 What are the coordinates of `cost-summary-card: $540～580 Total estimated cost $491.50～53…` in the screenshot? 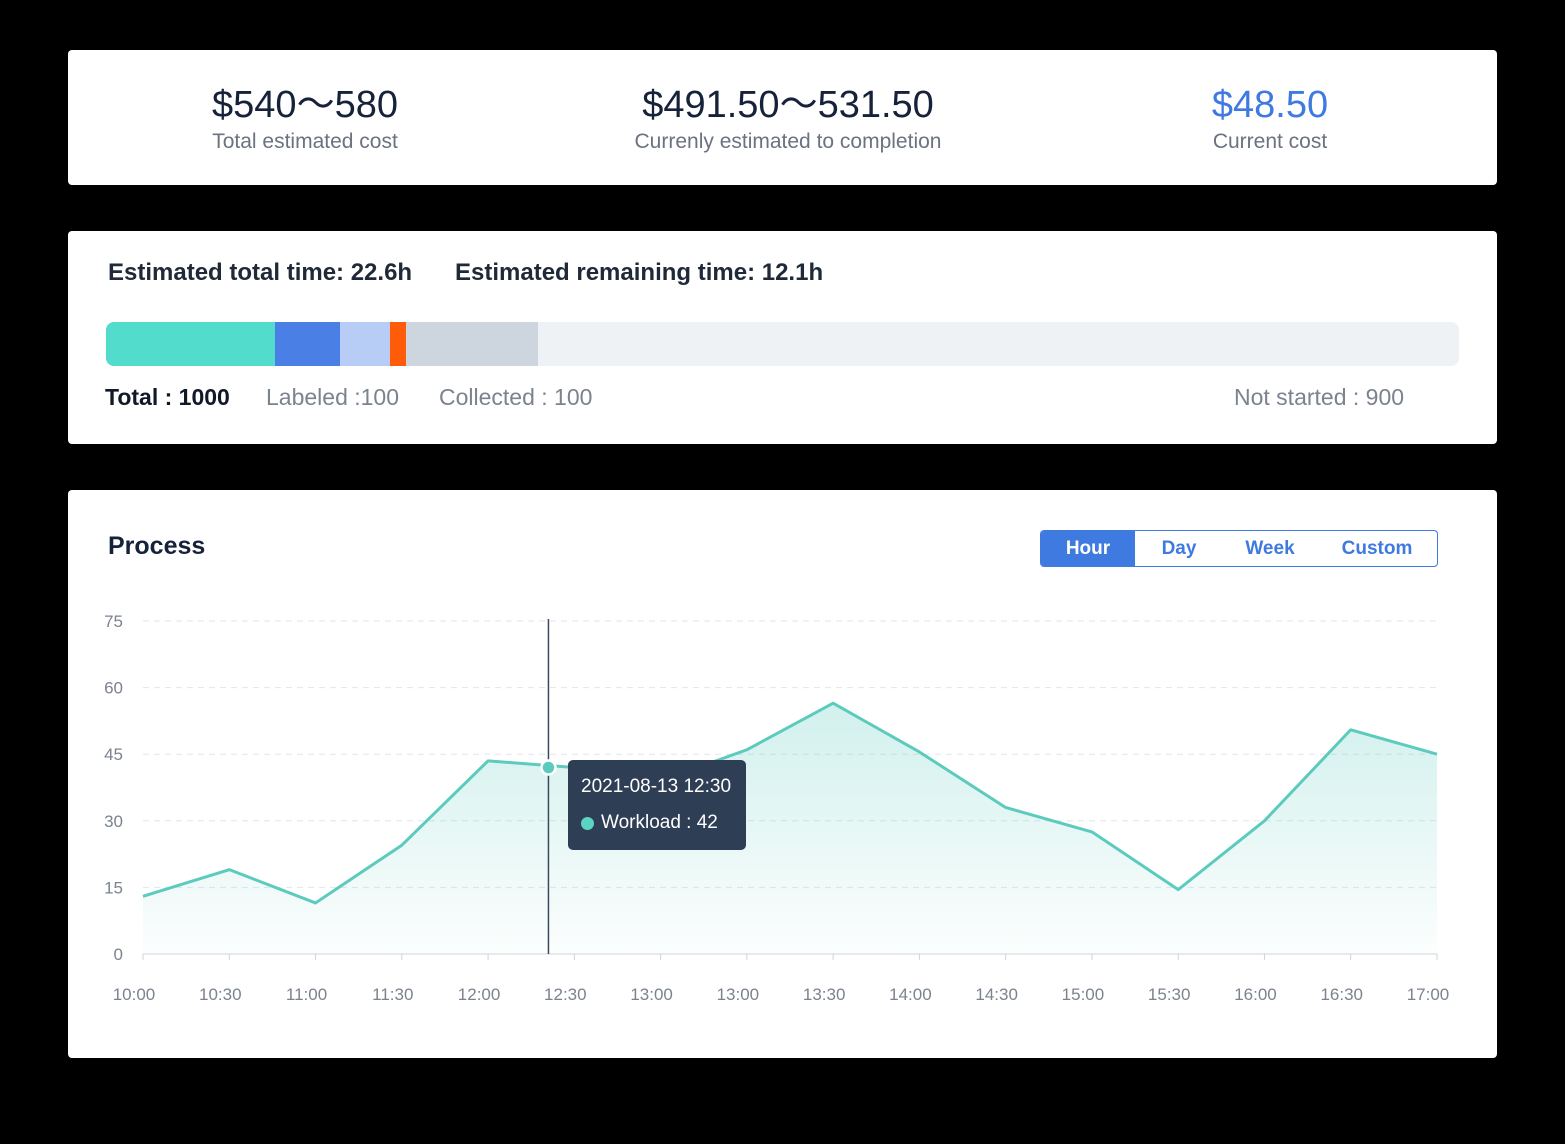 It's located at (782, 117).